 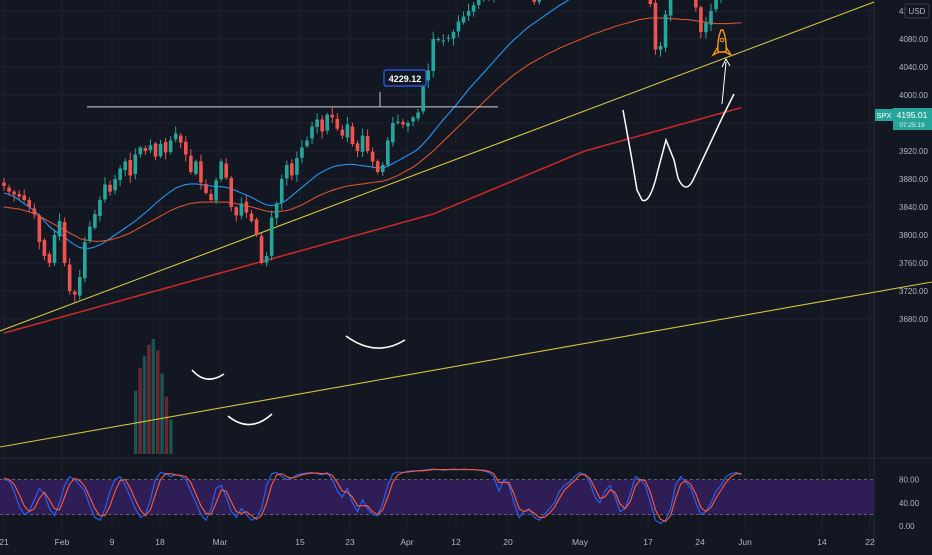 What do you see at coordinates (466, 490) in the screenshot?
I see `stochastic-panel` at bounding box center [466, 490].